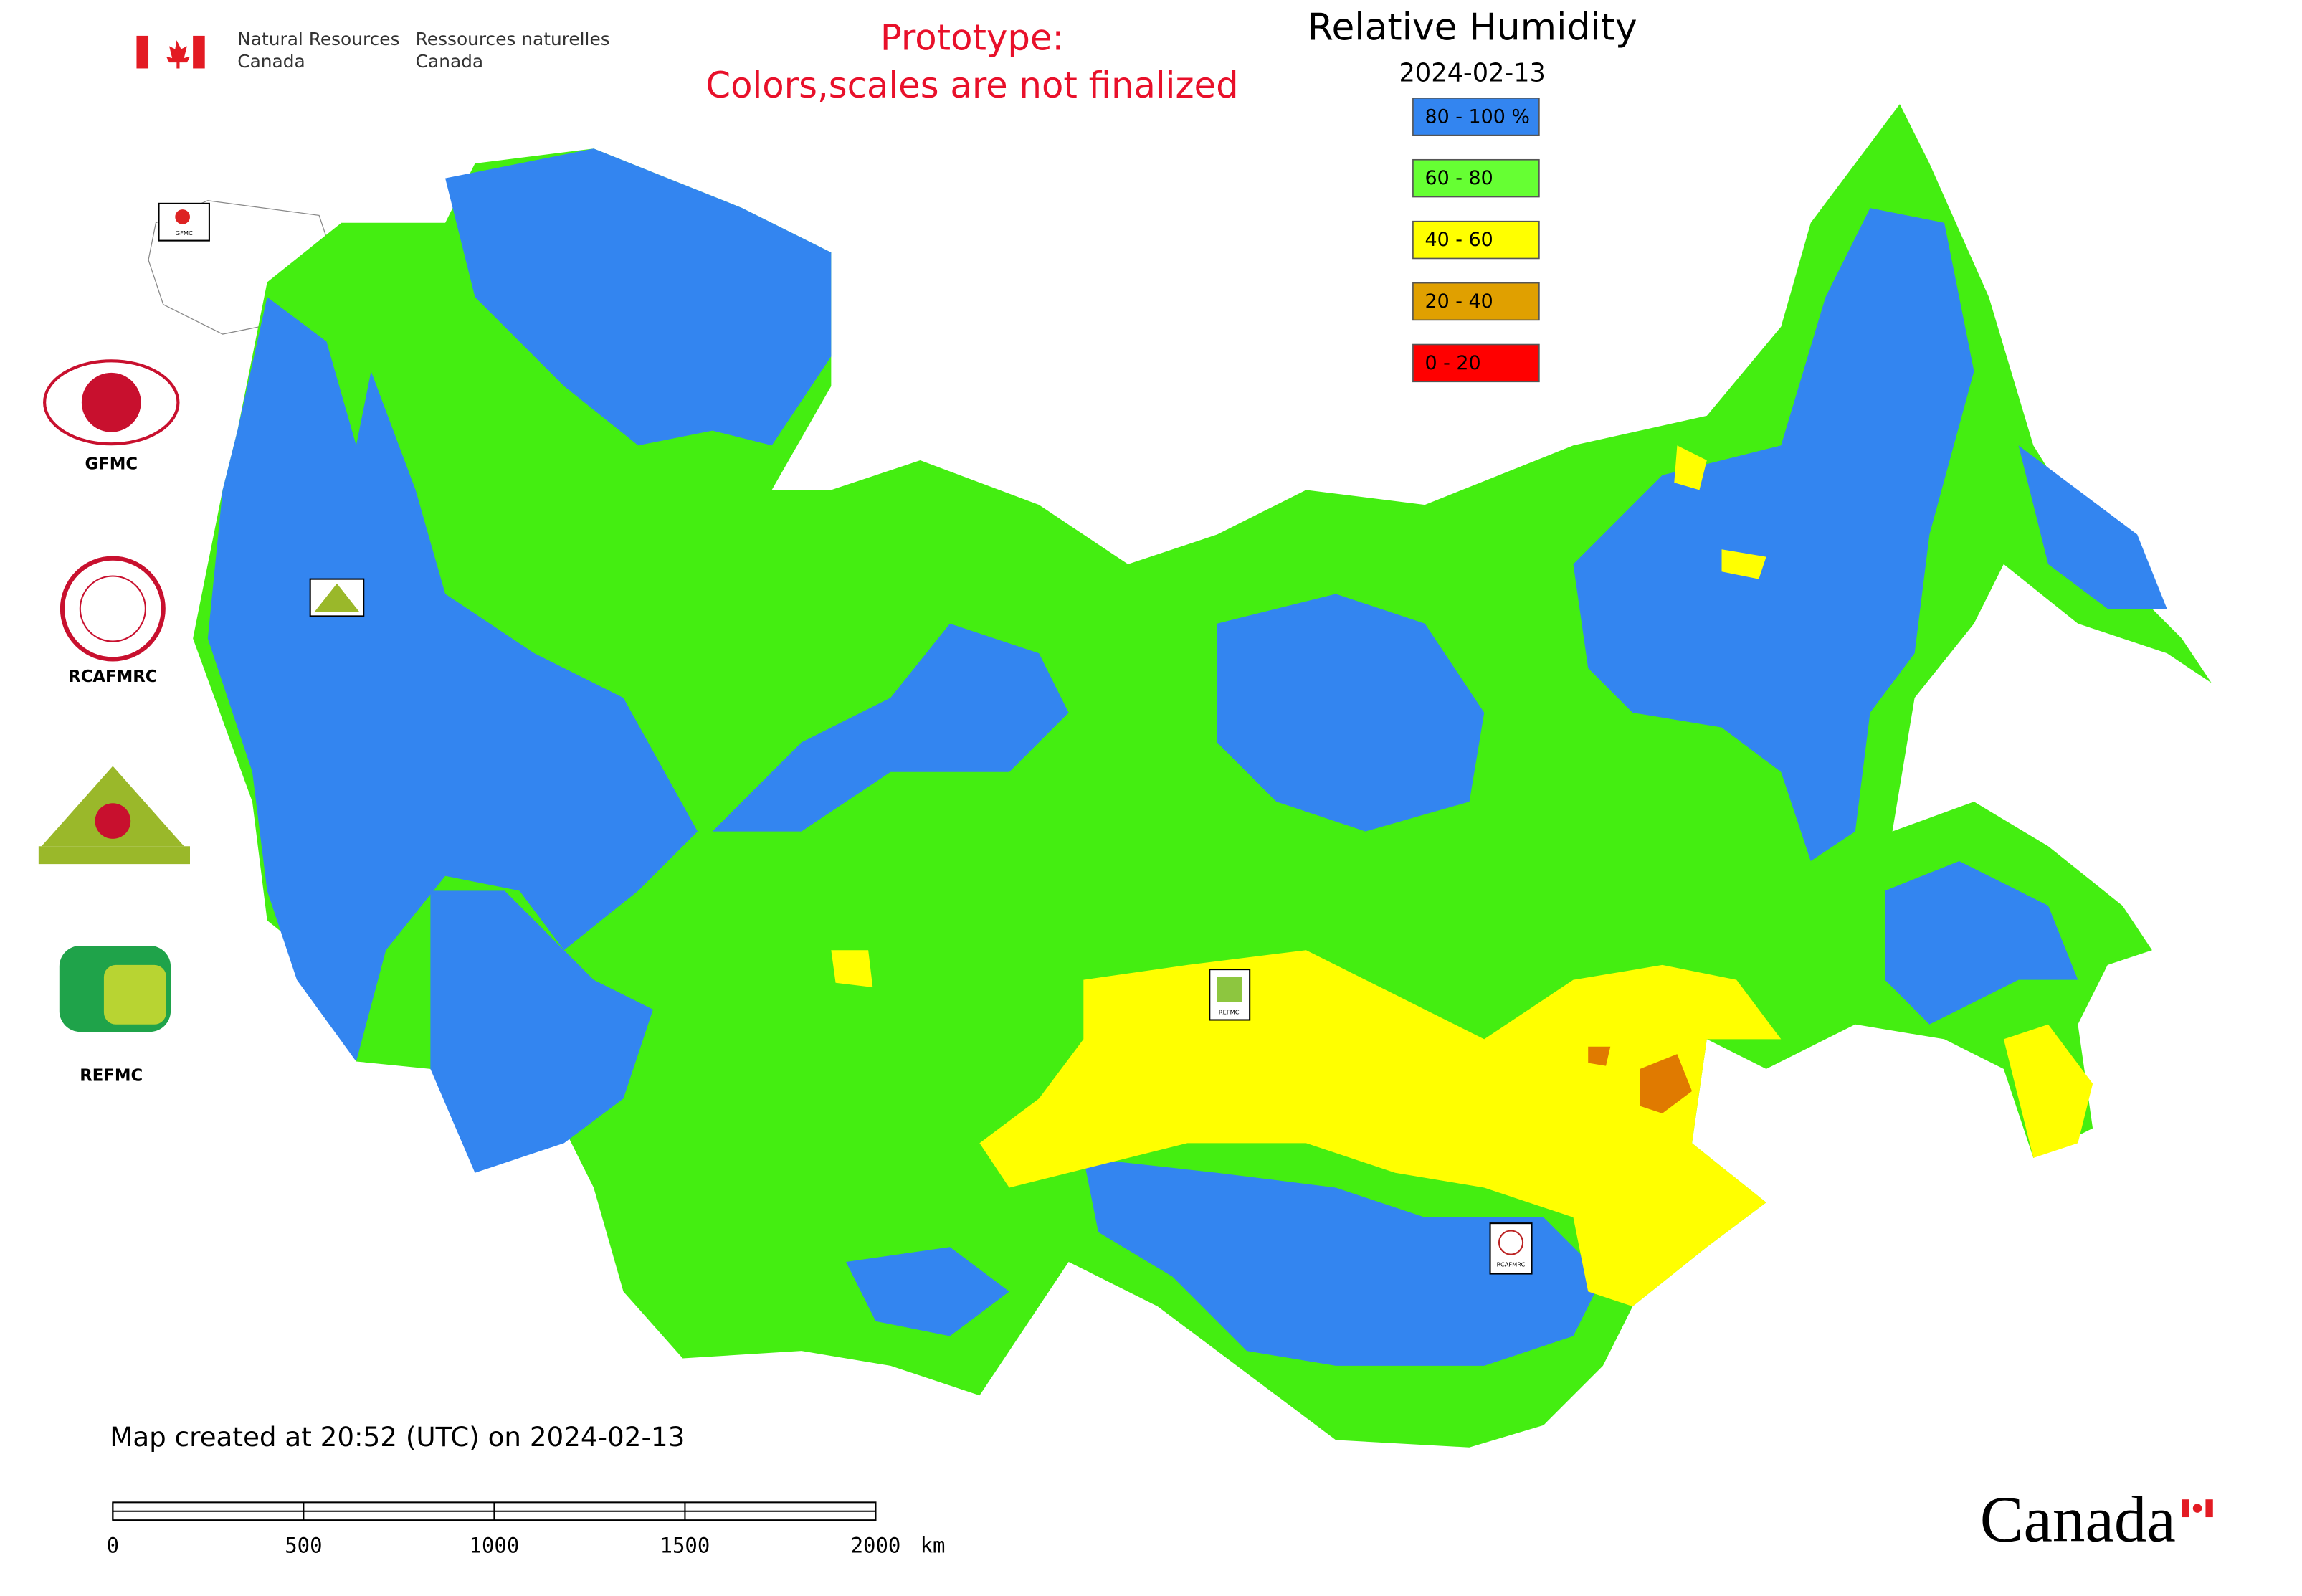  Describe the element at coordinates (303, 1545) in the screenshot. I see `scale-label: 500` at that location.